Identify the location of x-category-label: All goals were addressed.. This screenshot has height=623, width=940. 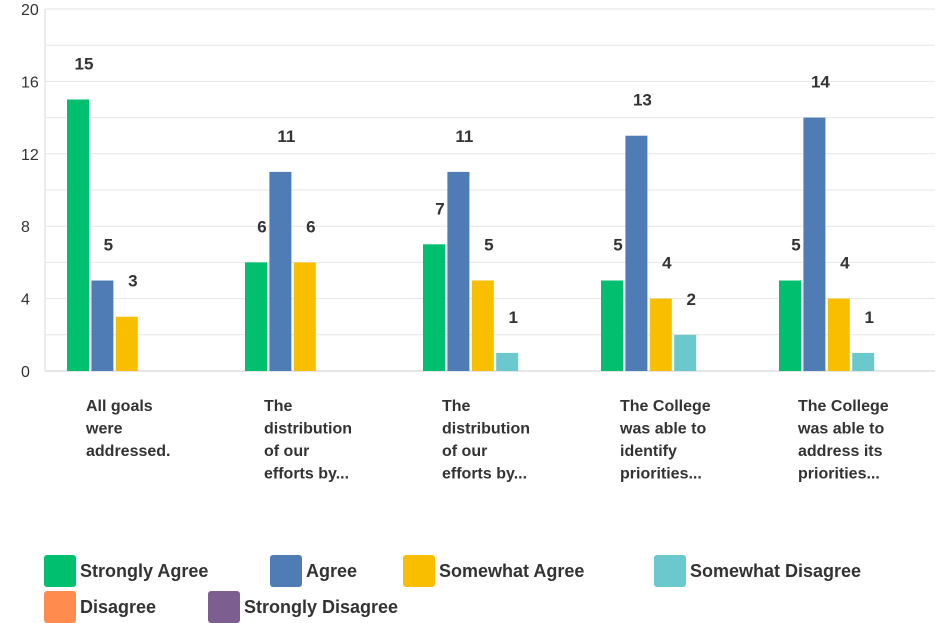
(127, 429).